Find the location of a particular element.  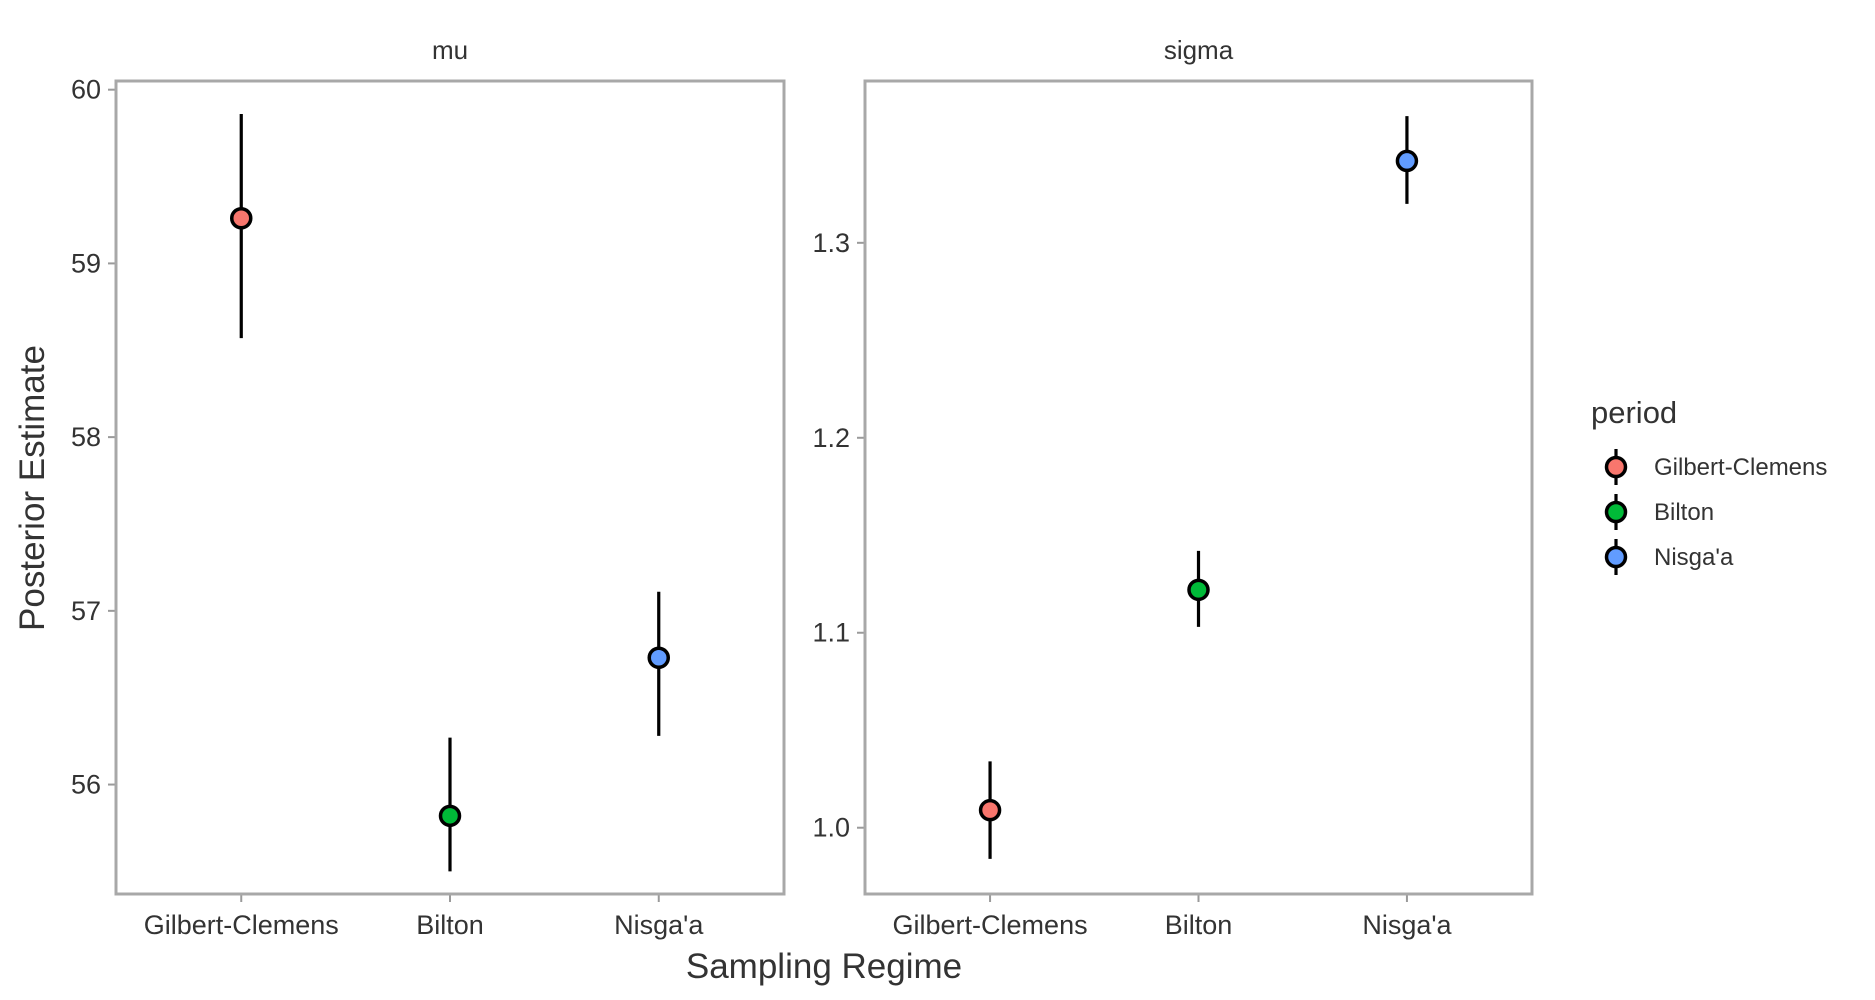

y-axis-title: Posterior Estimate is located at coordinates (32, 488).